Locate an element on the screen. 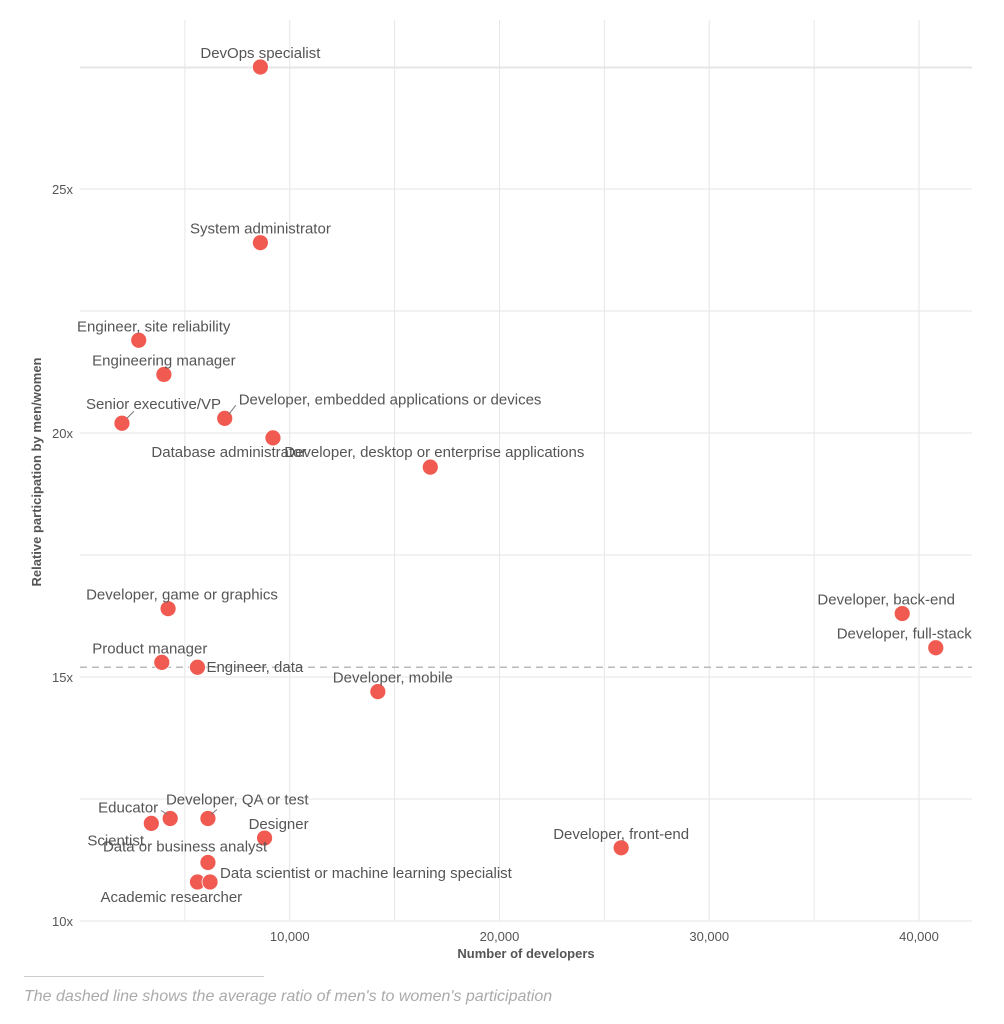  data-point-label: Product manager is located at coordinates (149, 648).